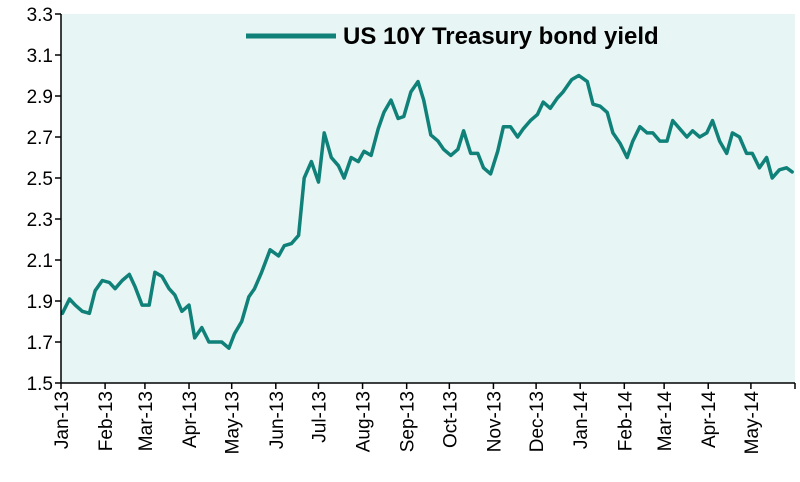 This screenshot has height=482, width=800. Describe the element at coordinates (709, 419) in the screenshot. I see `x-tick-label: Apr-14` at that location.